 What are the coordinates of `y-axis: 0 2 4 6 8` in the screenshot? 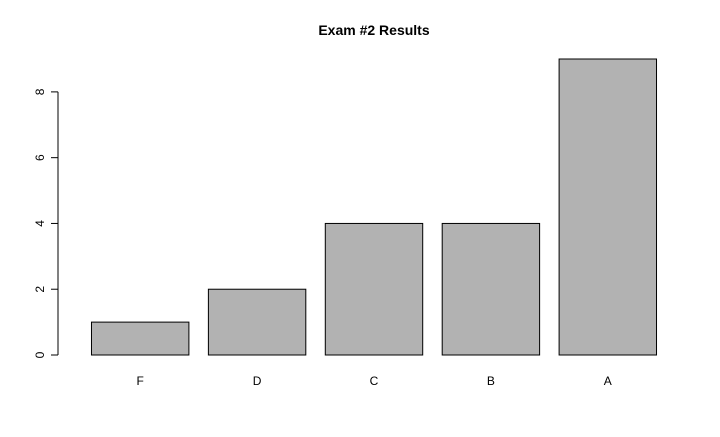 It's located at (46, 223).